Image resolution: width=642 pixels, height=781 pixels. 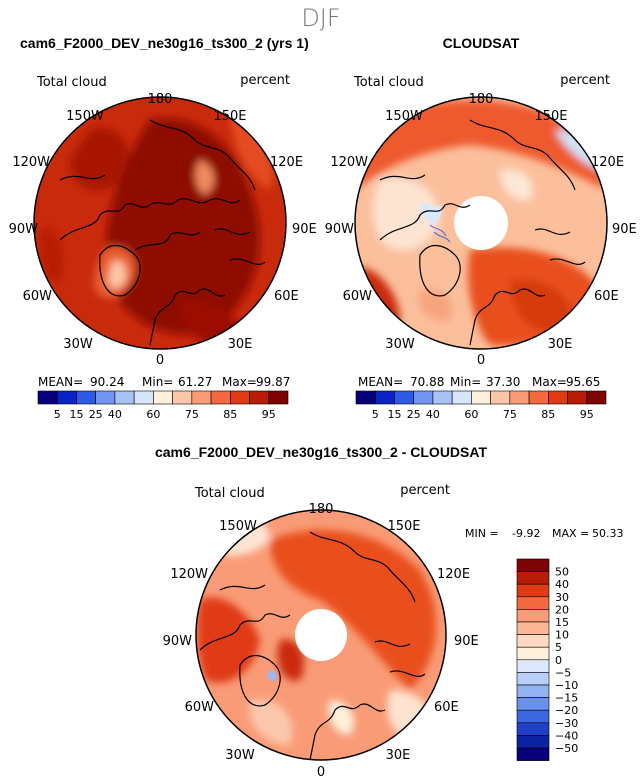 What do you see at coordinates (160, 360) in the screenshot?
I see `lon-label: 0` at bounding box center [160, 360].